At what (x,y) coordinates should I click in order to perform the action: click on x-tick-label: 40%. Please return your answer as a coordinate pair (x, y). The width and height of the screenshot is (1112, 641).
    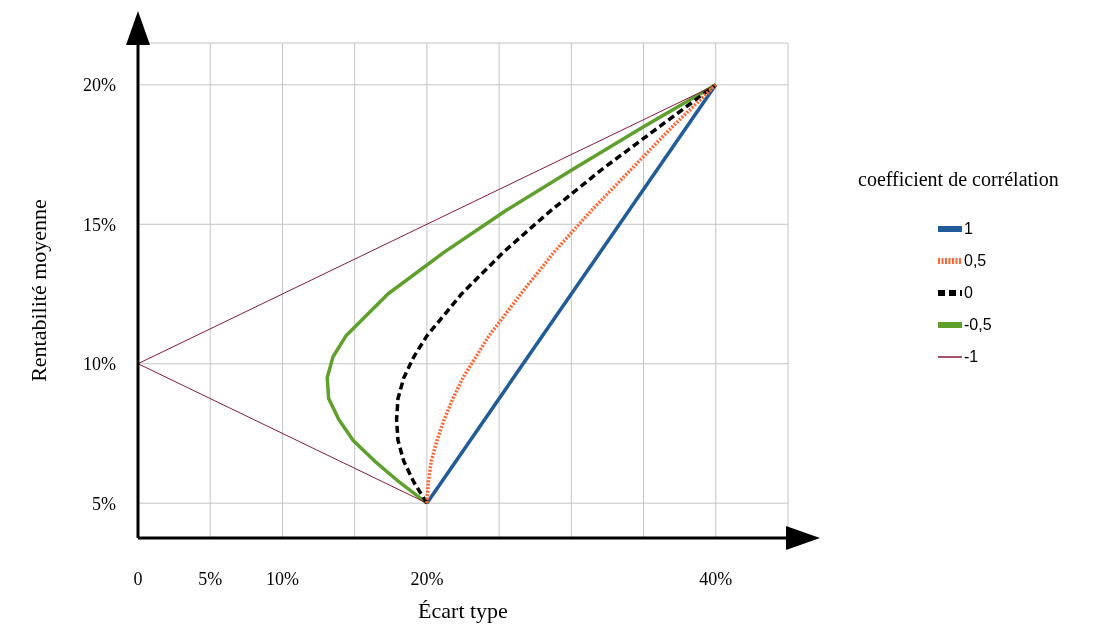
    Looking at the image, I should click on (716, 578).